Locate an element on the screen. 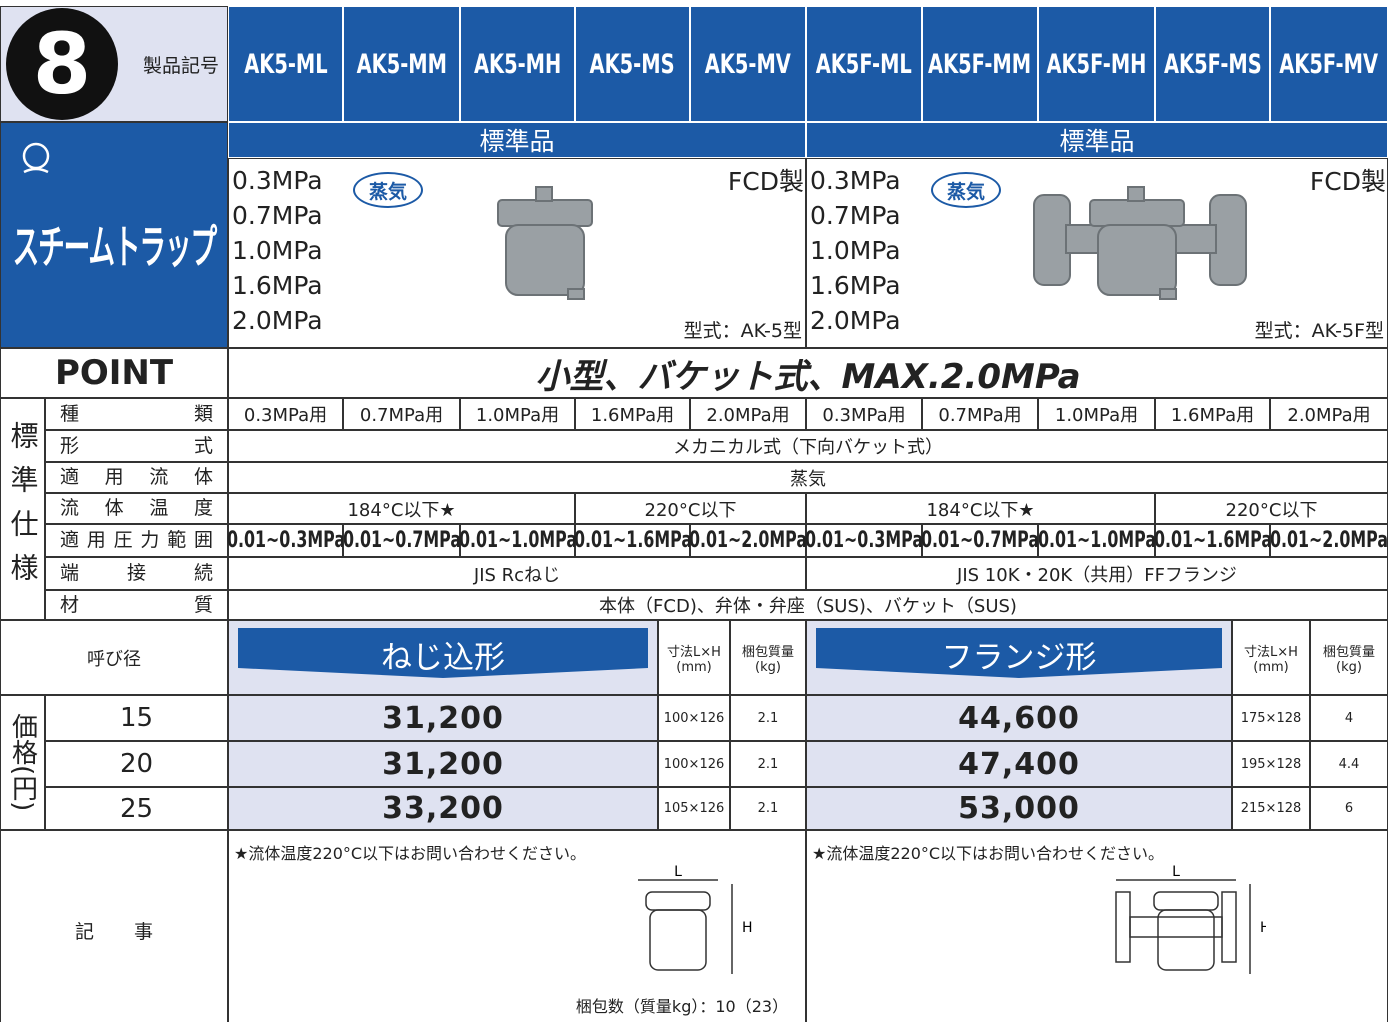  spec-value: 0.3MPa用 is located at coordinates (285, 414).